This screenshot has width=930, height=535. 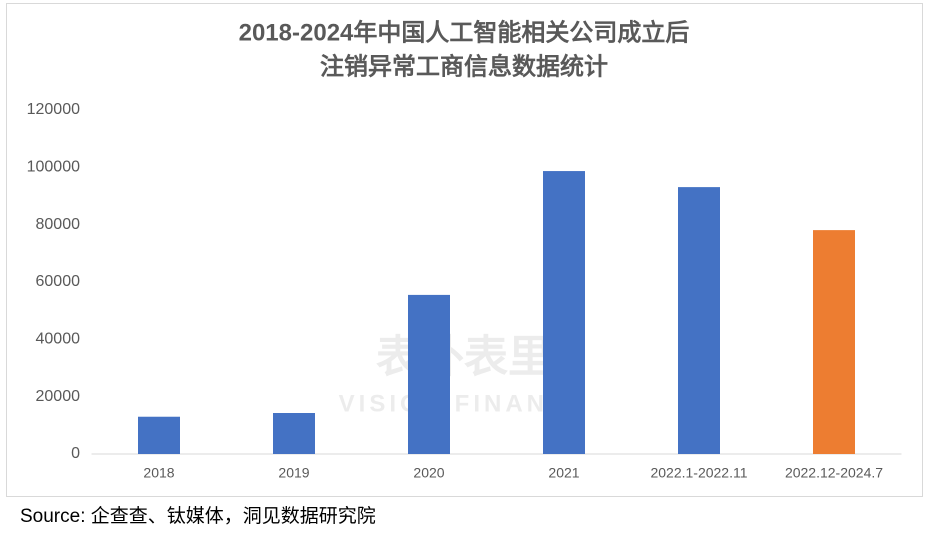 I want to click on y-tick-label: 20000, so click(x=58, y=396).